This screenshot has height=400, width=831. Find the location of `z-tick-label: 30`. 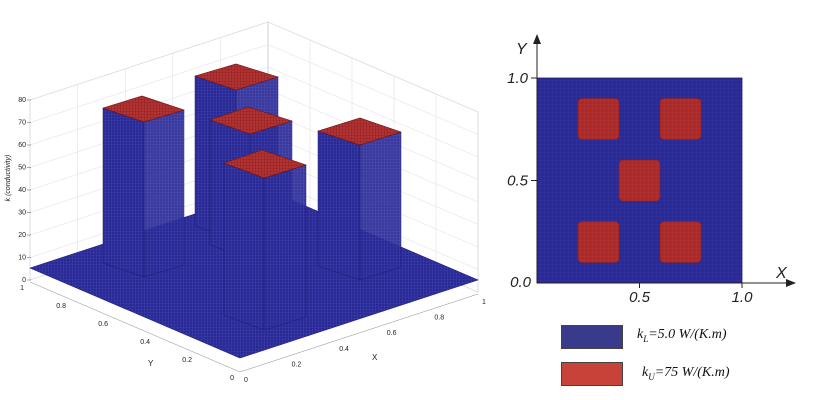

z-tick-label: 30 is located at coordinates (22, 213).